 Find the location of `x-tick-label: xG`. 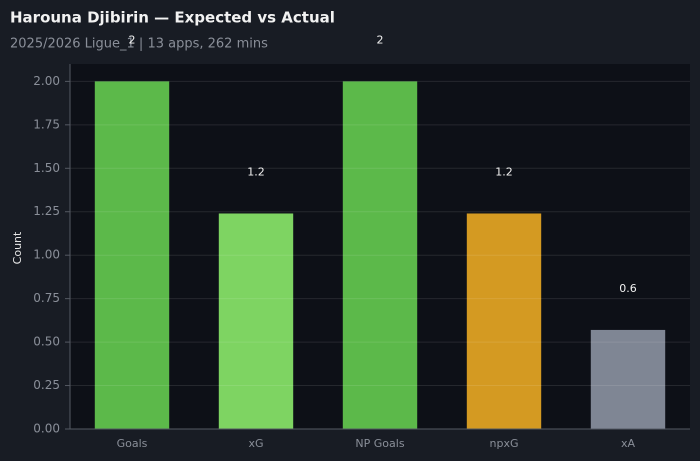

x-tick-label: xG is located at coordinates (255, 443).